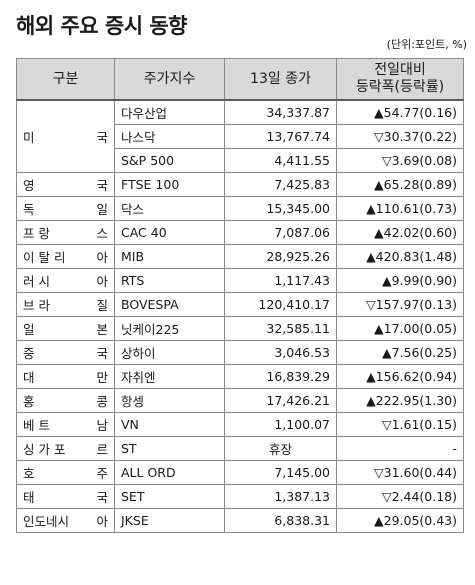 The width and height of the screenshot is (475, 585). What do you see at coordinates (36, 233) in the screenshot?
I see `country-name-left: 프 랑` at bounding box center [36, 233].